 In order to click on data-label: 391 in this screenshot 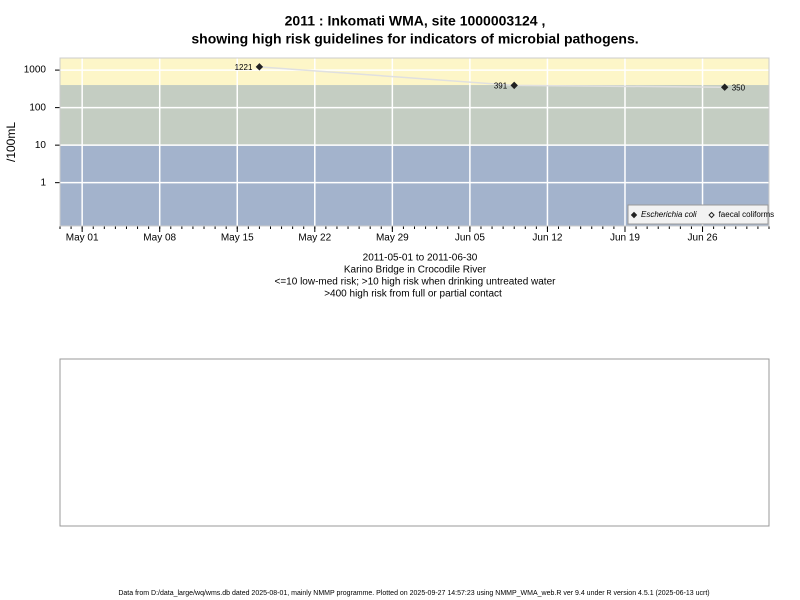, I will do `click(501, 86)`.